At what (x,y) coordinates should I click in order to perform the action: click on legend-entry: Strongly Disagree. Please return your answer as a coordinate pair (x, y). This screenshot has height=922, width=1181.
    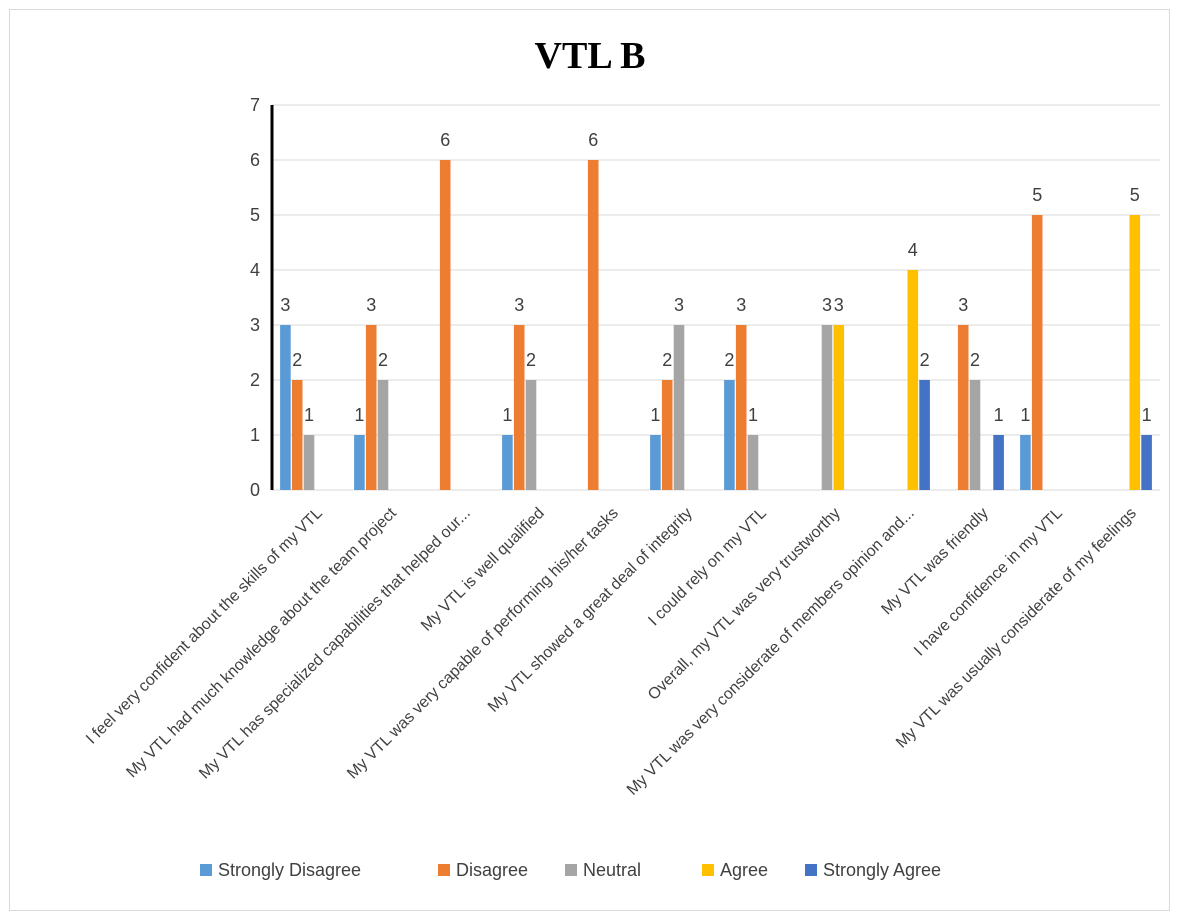
    Looking at the image, I should click on (289, 870).